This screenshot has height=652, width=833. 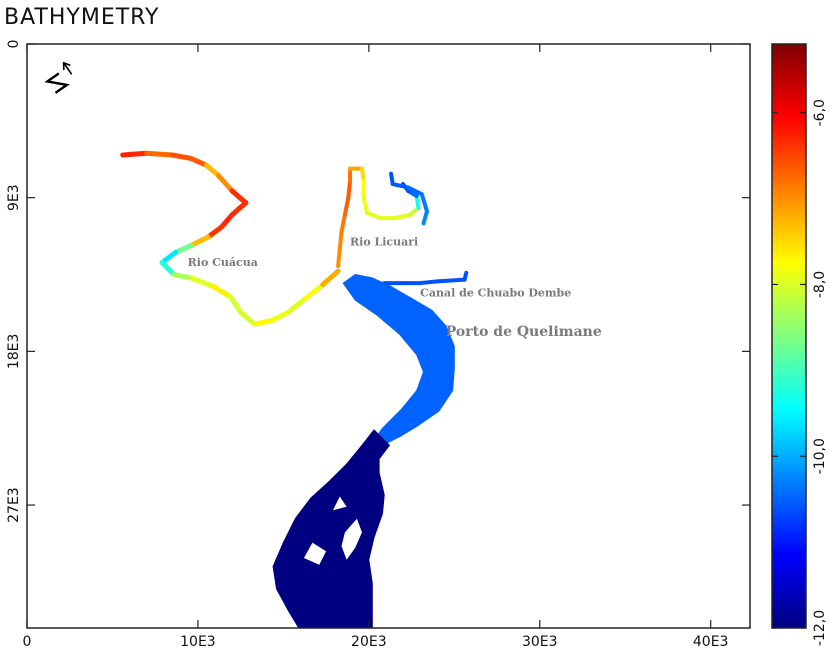 What do you see at coordinates (524, 332) in the screenshot?
I see `place-label: Porto de Quelimane` at bounding box center [524, 332].